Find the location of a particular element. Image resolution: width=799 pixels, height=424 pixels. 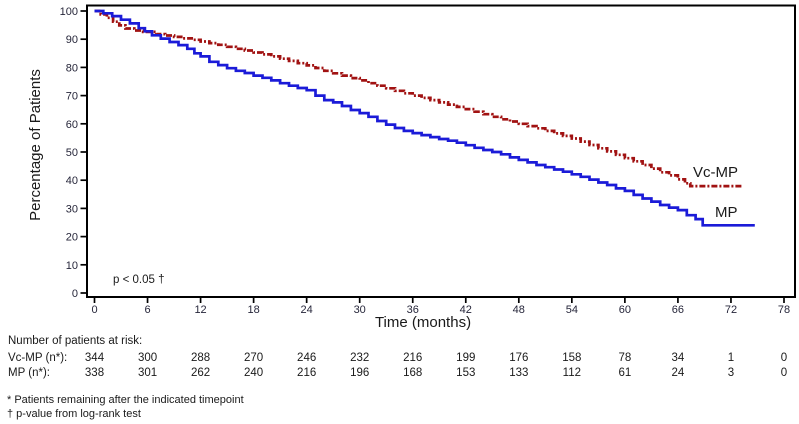

risk-value: 133 is located at coordinates (518, 373).